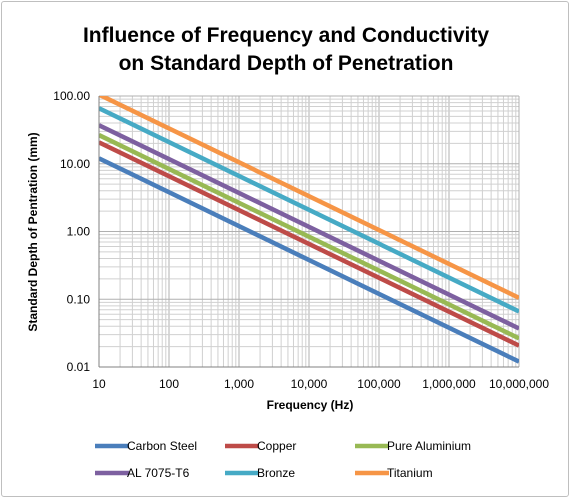 The height and width of the screenshot is (498, 570). What do you see at coordinates (286, 63) in the screenshot?
I see `chart-title-line-2: on Standard Depth of Penetration` at bounding box center [286, 63].